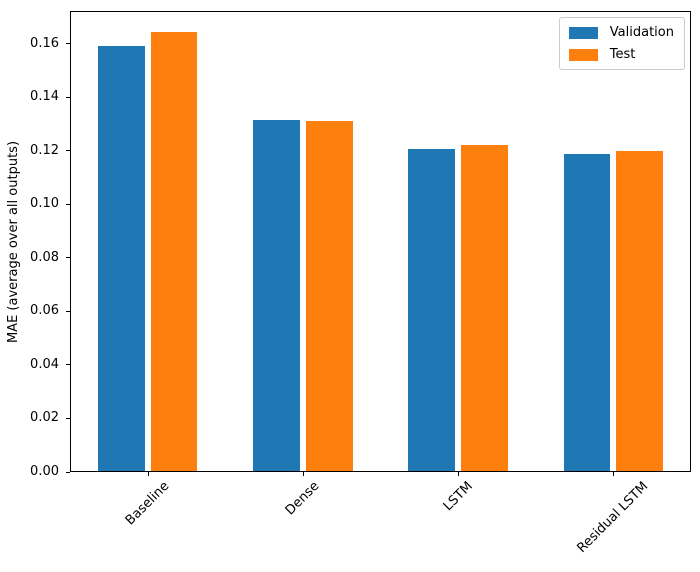 The width and height of the screenshot is (700, 572). Describe the element at coordinates (303, 498) in the screenshot. I see `x-tick-label-dense: Dense` at that location.